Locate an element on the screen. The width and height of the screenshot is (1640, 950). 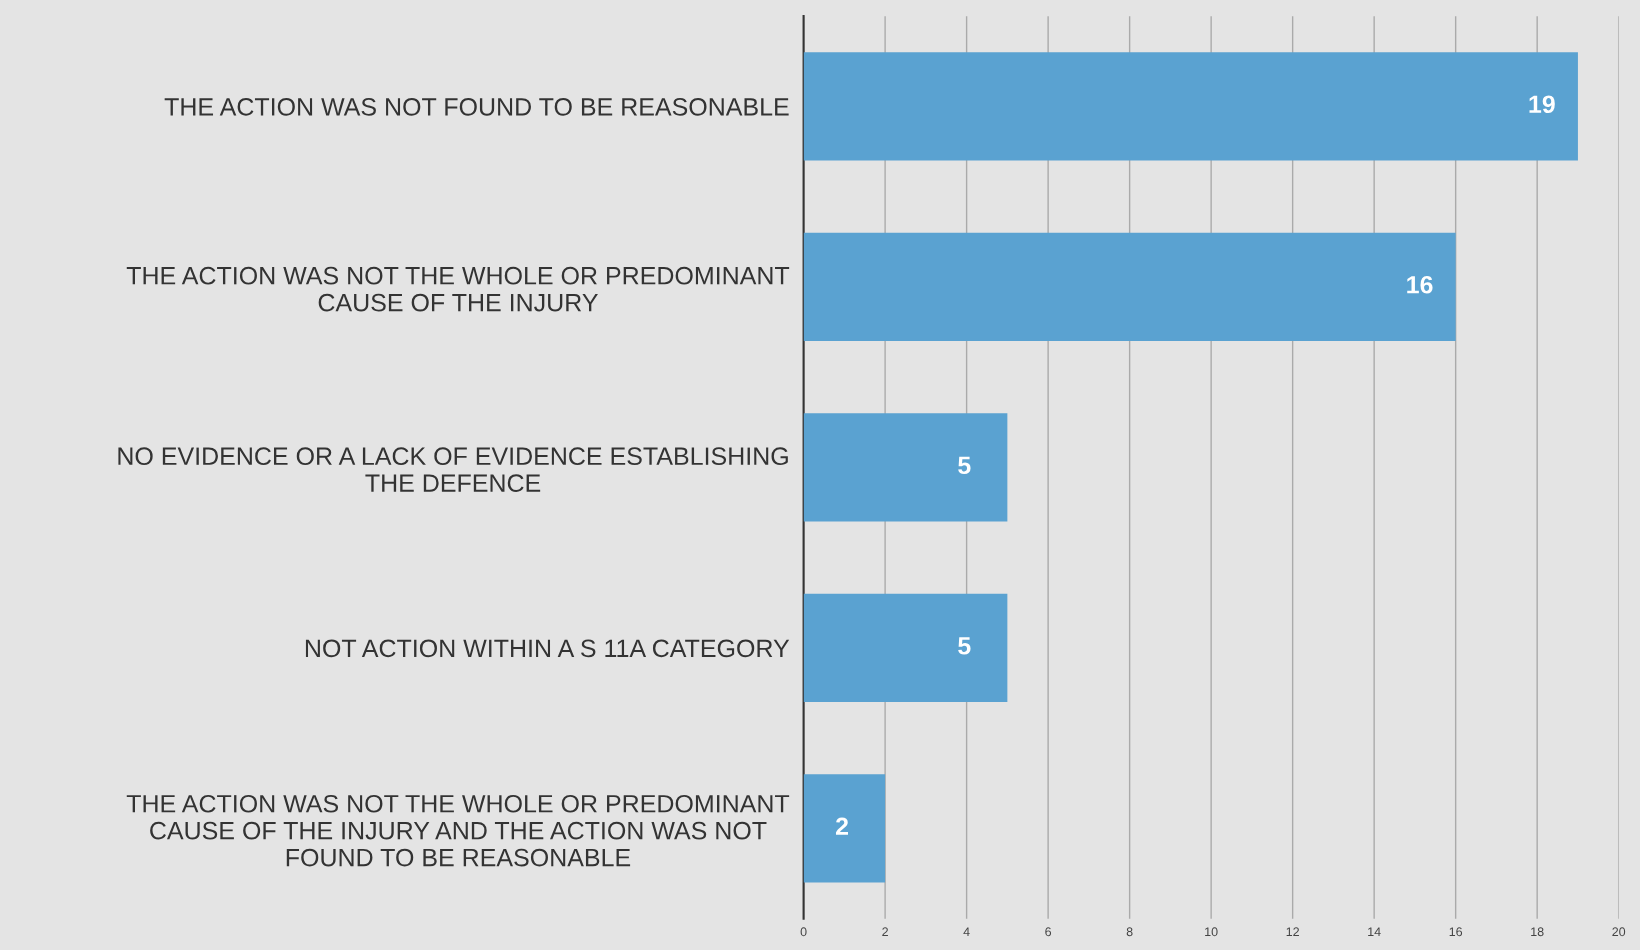
x-tick-label: 16 is located at coordinates (1456, 932).